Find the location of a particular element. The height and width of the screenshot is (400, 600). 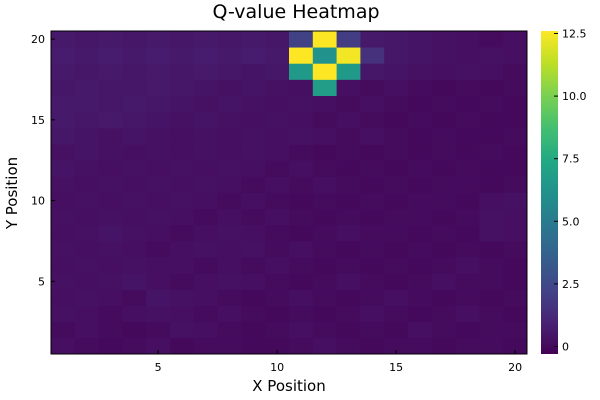

x-axis-ticks: 5 10 15 20 is located at coordinates (338, 362).